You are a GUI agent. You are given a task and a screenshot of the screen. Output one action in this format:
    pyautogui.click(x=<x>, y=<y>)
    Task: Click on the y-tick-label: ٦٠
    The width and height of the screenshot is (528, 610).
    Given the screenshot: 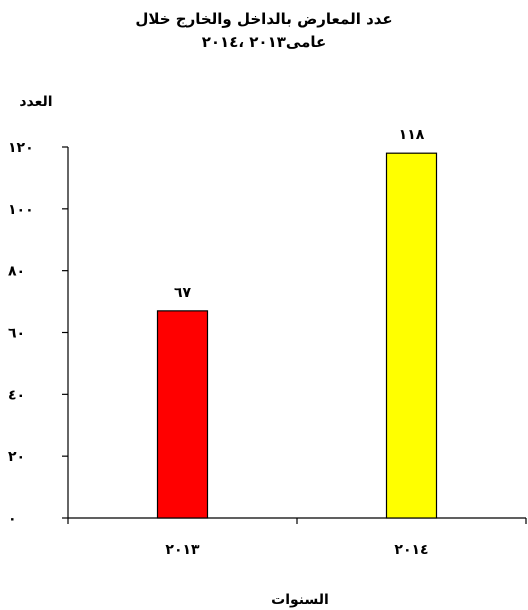 What is the action you would take?
    pyautogui.click(x=16, y=334)
    